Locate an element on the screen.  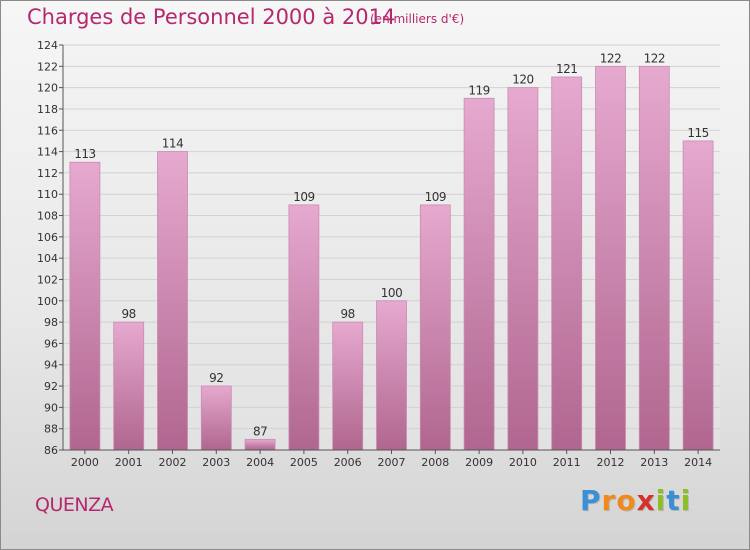
chart-title: Charges de Personnel 2000 à 2014 is located at coordinates (211, 17).